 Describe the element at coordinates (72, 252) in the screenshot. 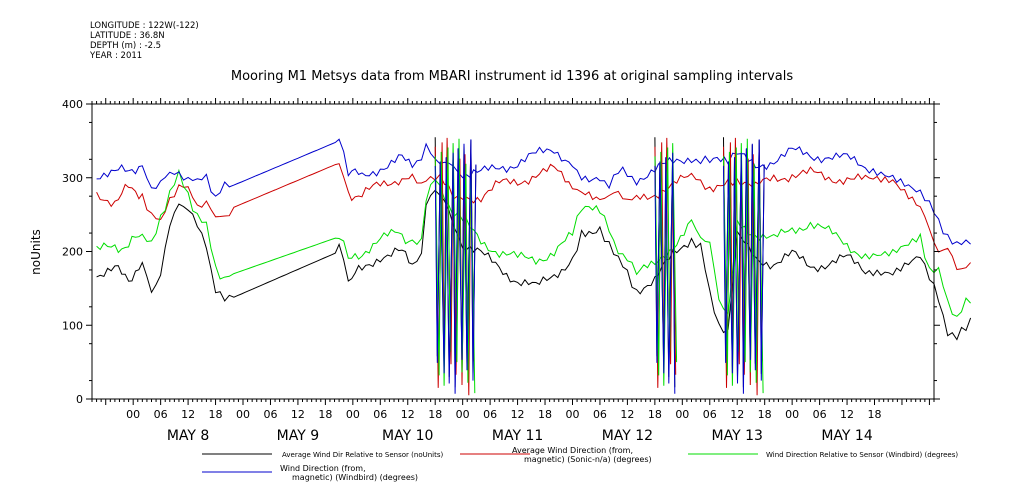

I see `y-tick-label: 200` at that location.